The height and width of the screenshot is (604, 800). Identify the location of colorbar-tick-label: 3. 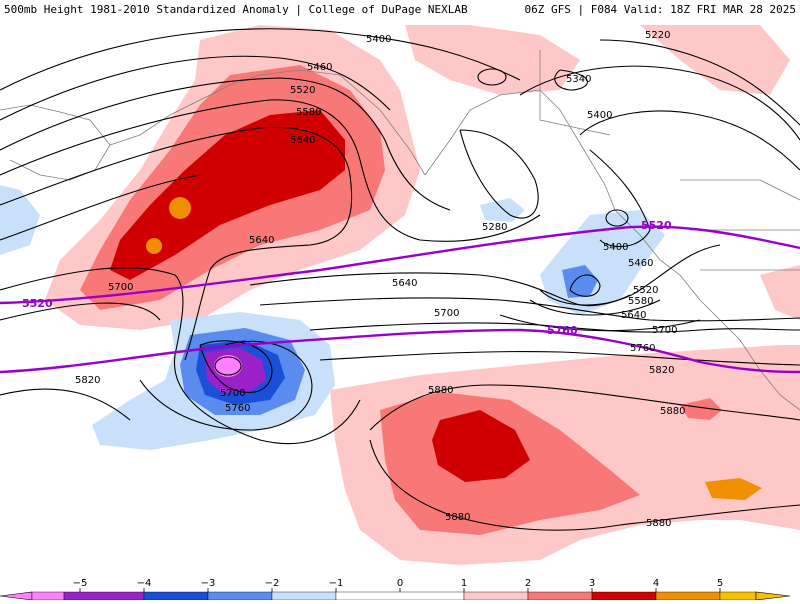
(592, 583).